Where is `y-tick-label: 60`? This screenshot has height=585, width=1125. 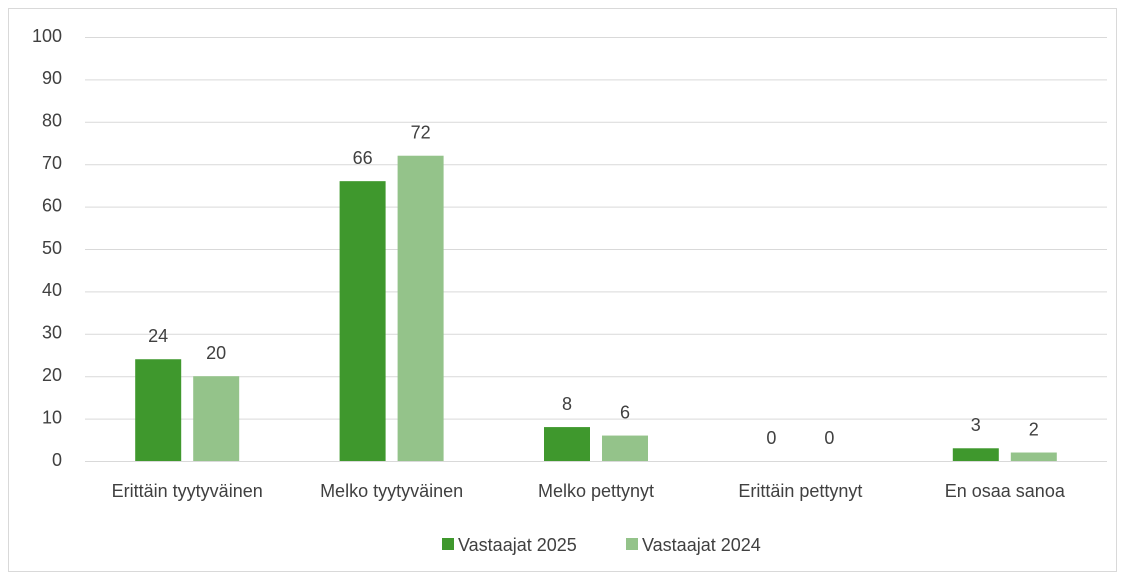 y-tick-label: 60 is located at coordinates (52, 205).